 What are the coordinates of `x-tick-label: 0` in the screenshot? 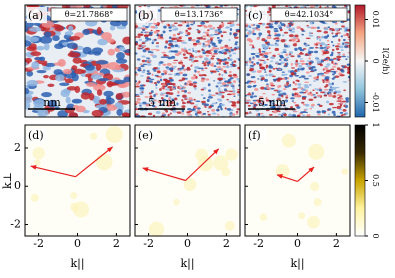 It's located at (77, 243).